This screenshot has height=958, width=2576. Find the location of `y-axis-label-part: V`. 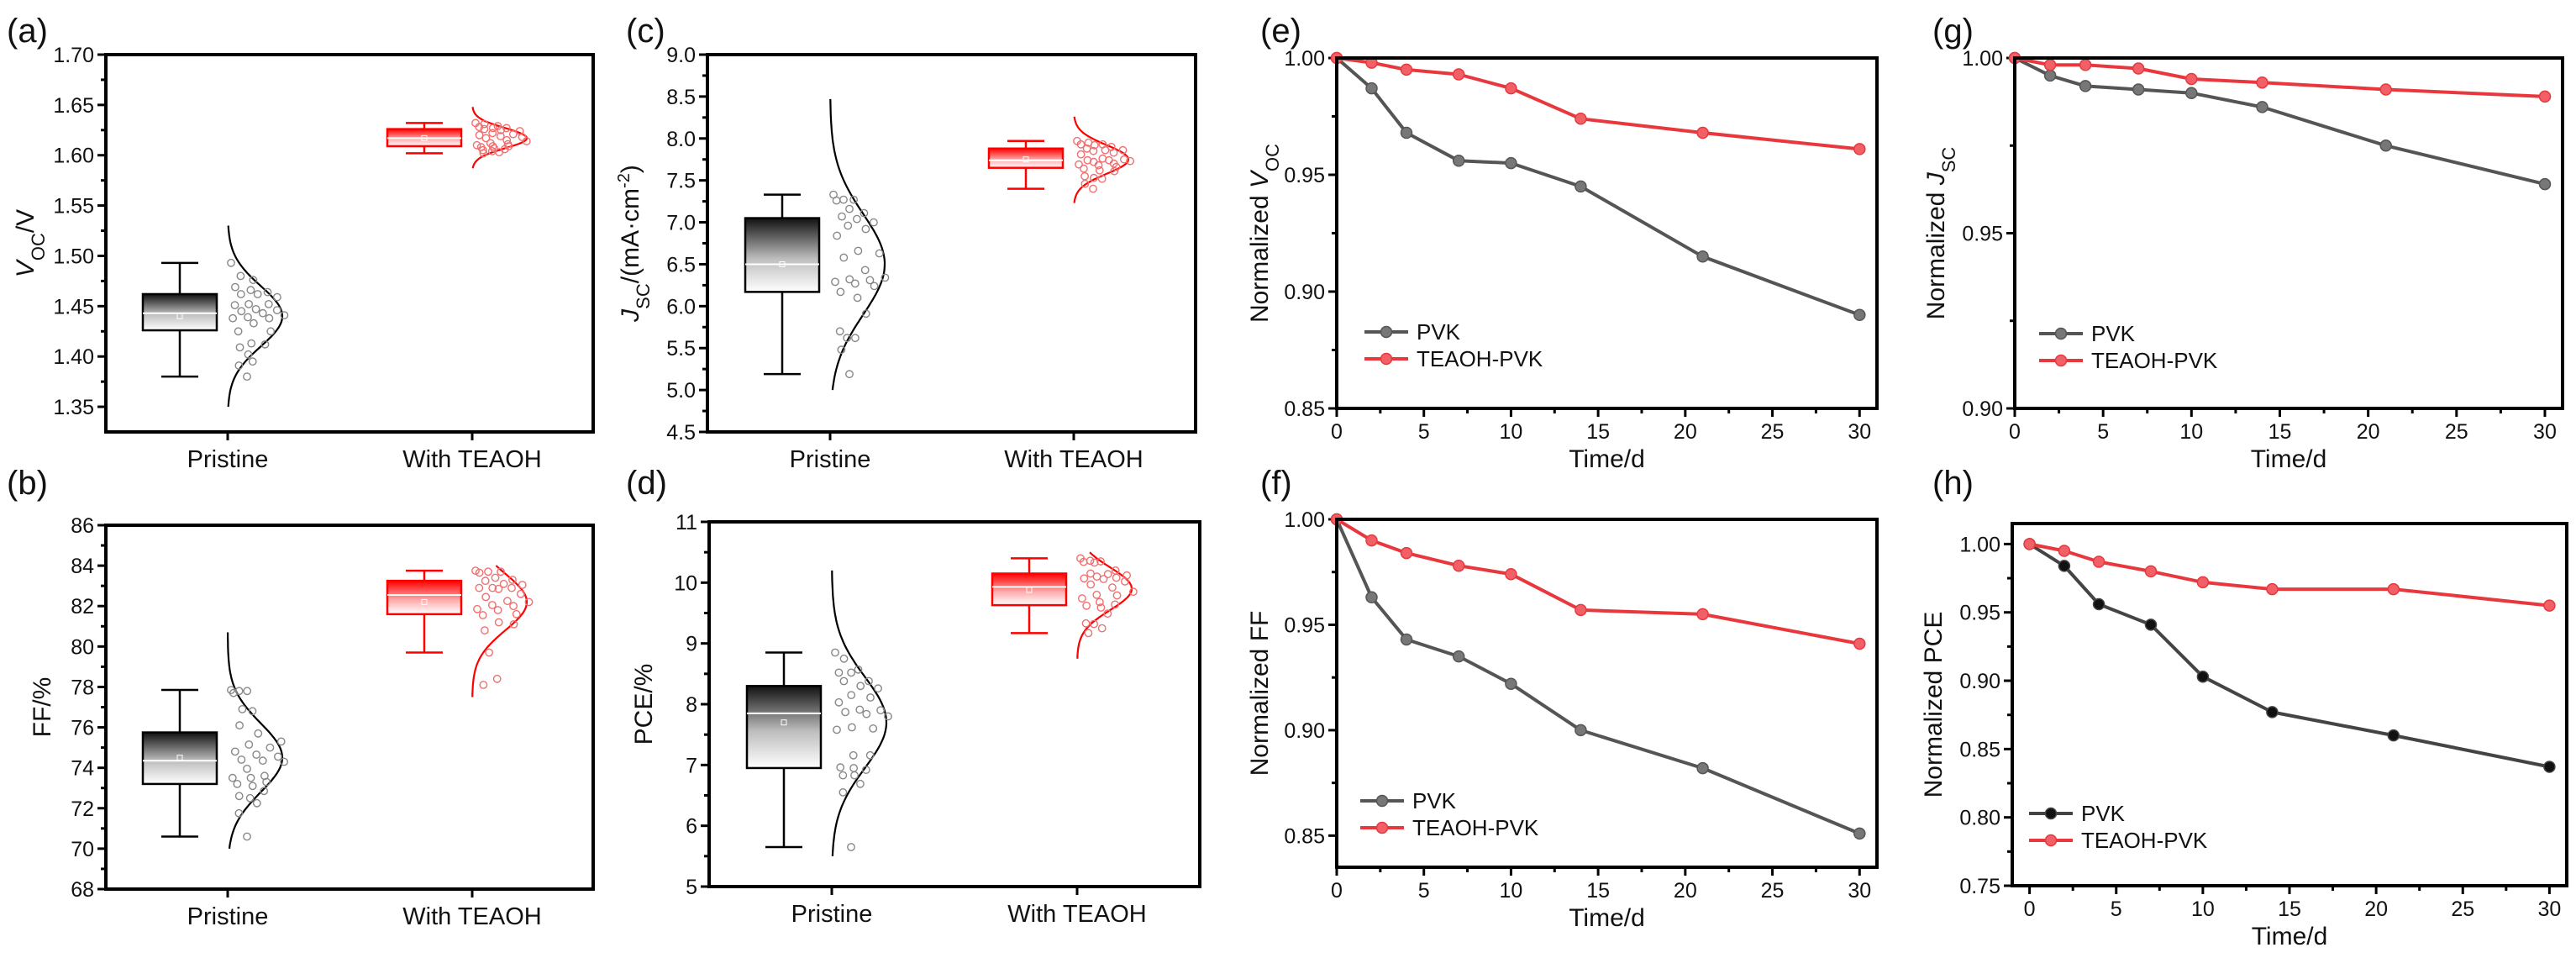

y-axis-label-part: V is located at coordinates (1260, 178).